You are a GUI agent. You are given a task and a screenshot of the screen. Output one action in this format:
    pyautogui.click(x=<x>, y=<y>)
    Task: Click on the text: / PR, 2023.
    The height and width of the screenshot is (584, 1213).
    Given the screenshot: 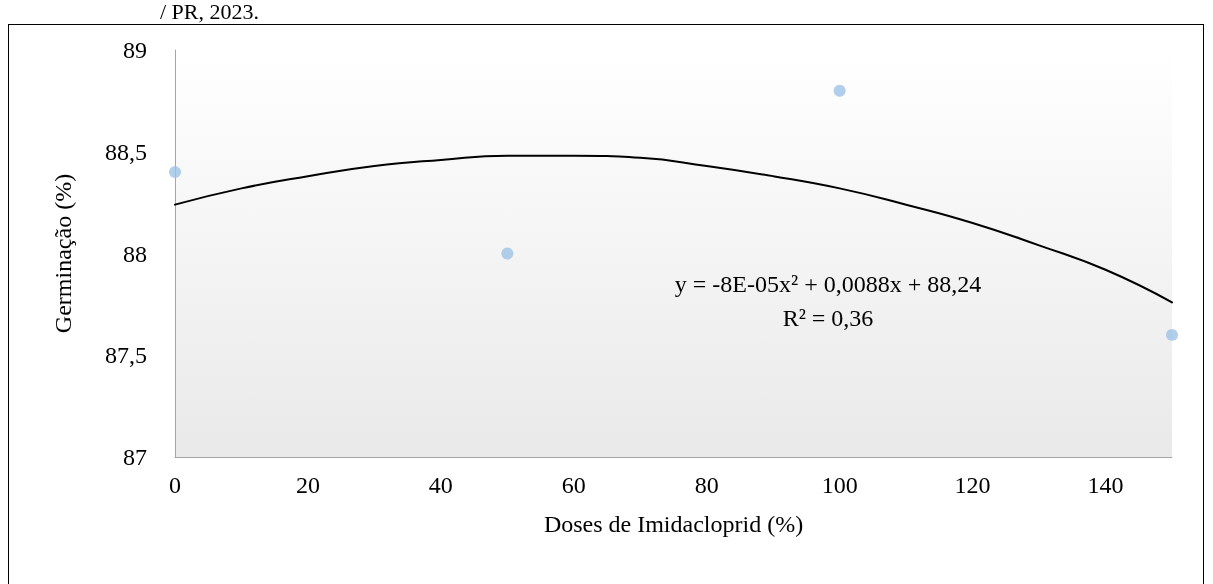 What is the action you would take?
    pyautogui.click(x=210, y=12)
    